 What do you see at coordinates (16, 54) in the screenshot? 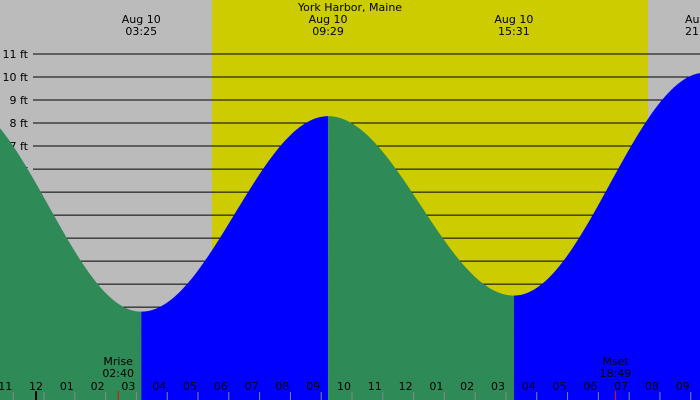
I see `y-tick-label: 11 ft` at bounding box center [16, 54].